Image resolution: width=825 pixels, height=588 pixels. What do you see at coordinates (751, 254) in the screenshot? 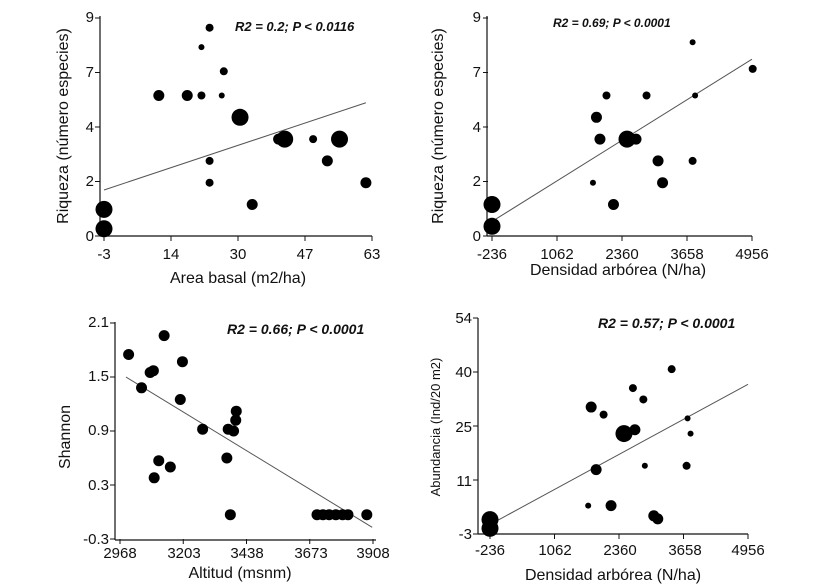
I see `x-tick-label: 4956` at bounding box center [751, 254].